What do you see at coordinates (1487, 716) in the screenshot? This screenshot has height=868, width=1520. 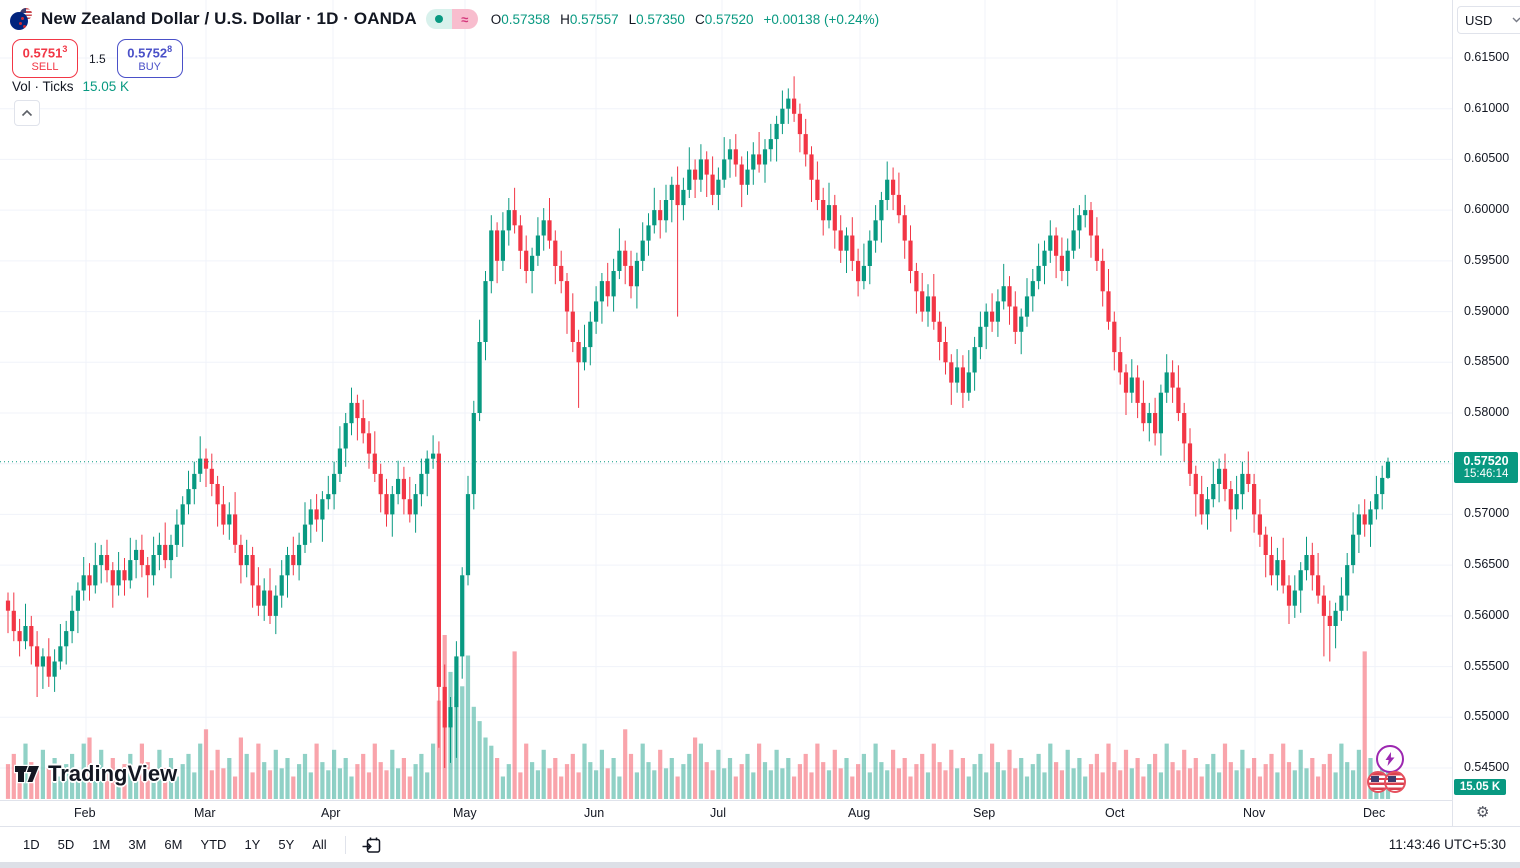 I see `price-axis-label: 0.55000` at bounding box center [1487, 716].